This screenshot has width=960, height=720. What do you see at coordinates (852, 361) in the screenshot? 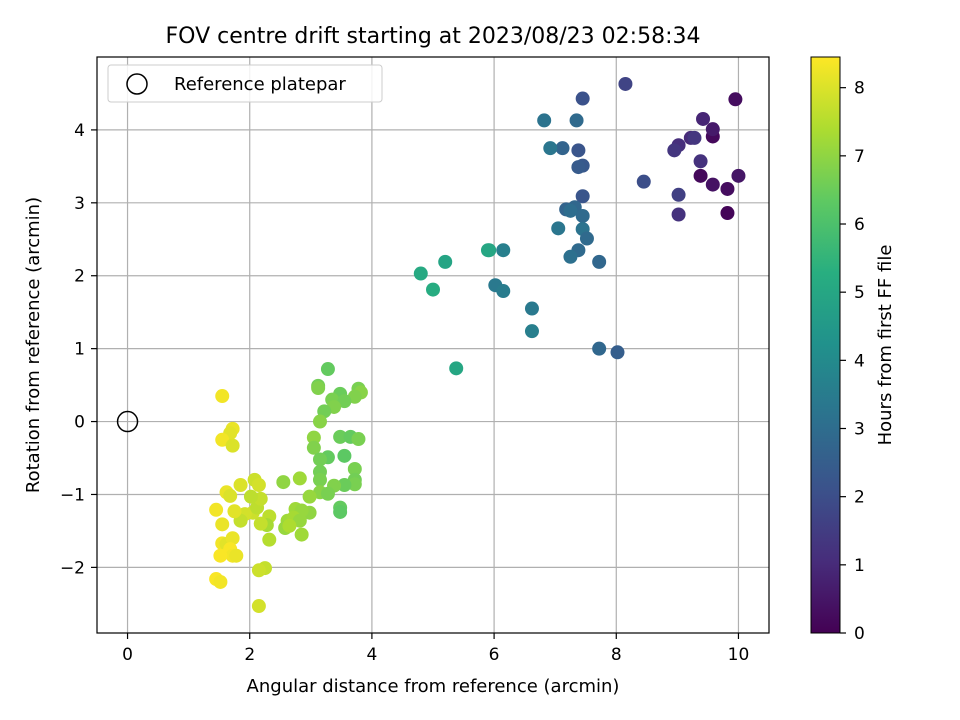
I see `colorbar-ticks: 0 1 2 3 4 5 6 7 8` at bounding box center [852, 361].